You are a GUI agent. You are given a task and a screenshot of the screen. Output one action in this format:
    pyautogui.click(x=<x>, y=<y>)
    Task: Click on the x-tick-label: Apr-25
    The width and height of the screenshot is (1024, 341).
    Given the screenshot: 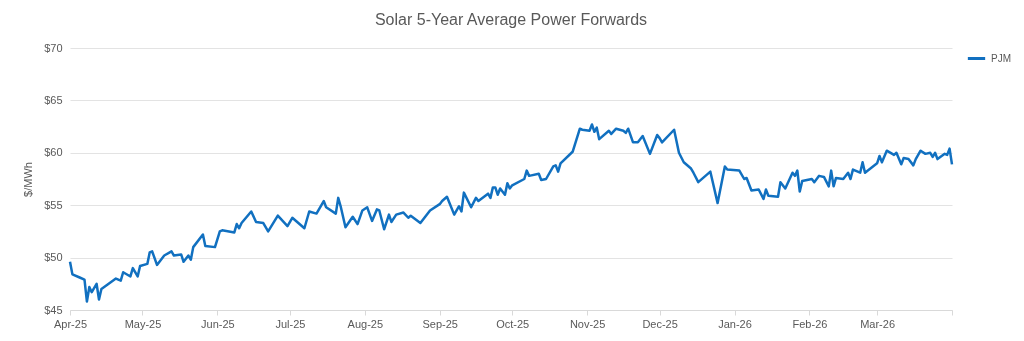 What is the action you would take?
    pyautogui.click(x=70, y=323)
    